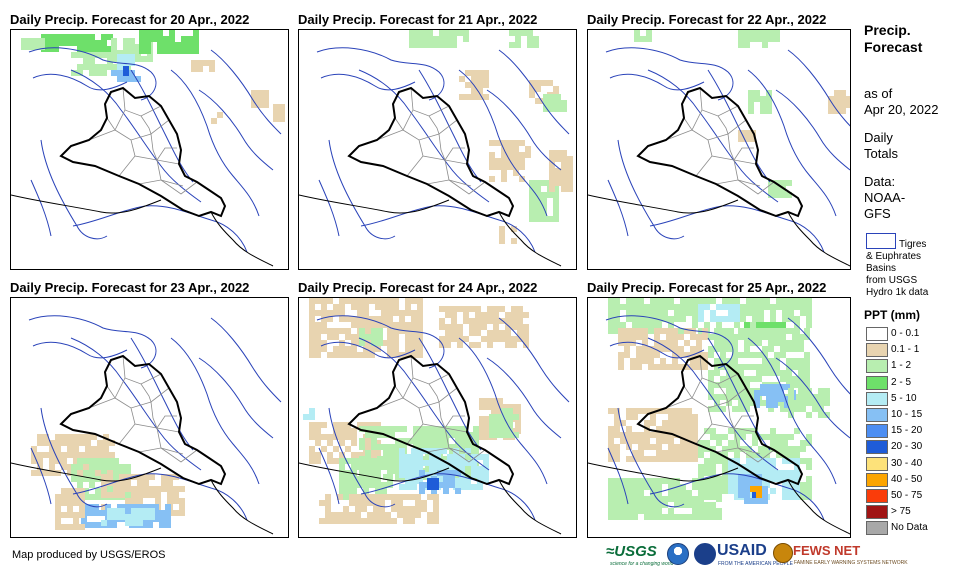  What do you see at coordinates (215, 143) in the screenshot?
I see `basin-outline` at bounding box center [215, 143].